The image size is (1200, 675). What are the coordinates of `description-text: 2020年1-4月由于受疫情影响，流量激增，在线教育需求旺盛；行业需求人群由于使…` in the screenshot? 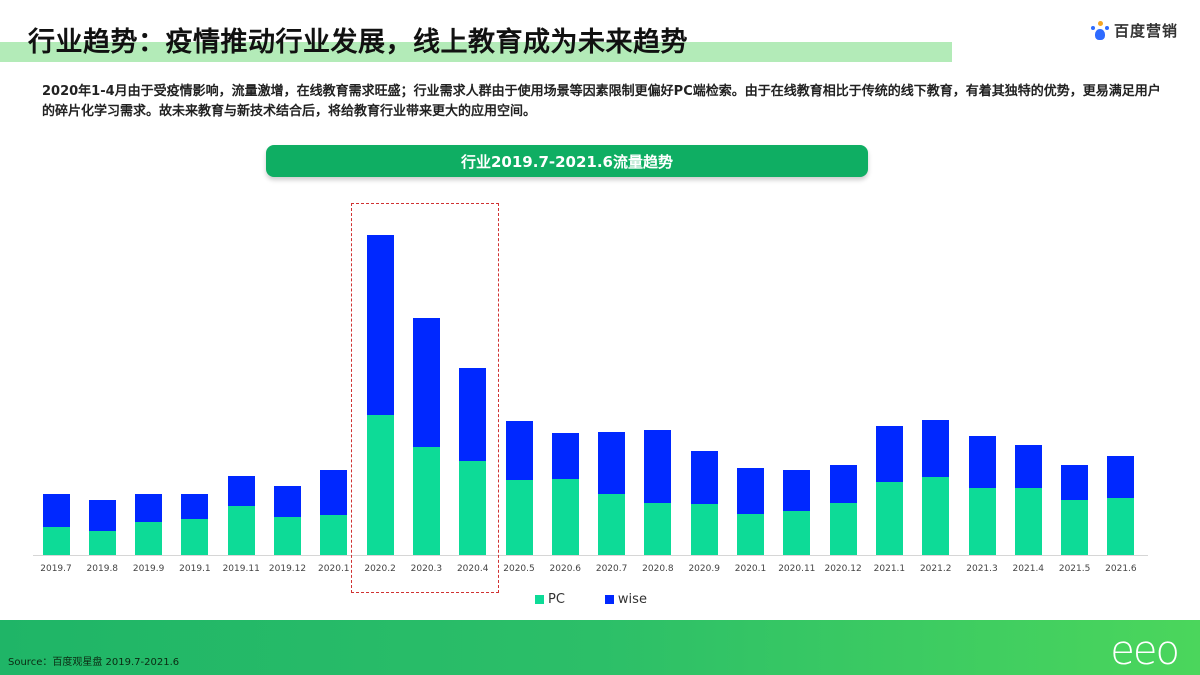 It's located at (601, 101).